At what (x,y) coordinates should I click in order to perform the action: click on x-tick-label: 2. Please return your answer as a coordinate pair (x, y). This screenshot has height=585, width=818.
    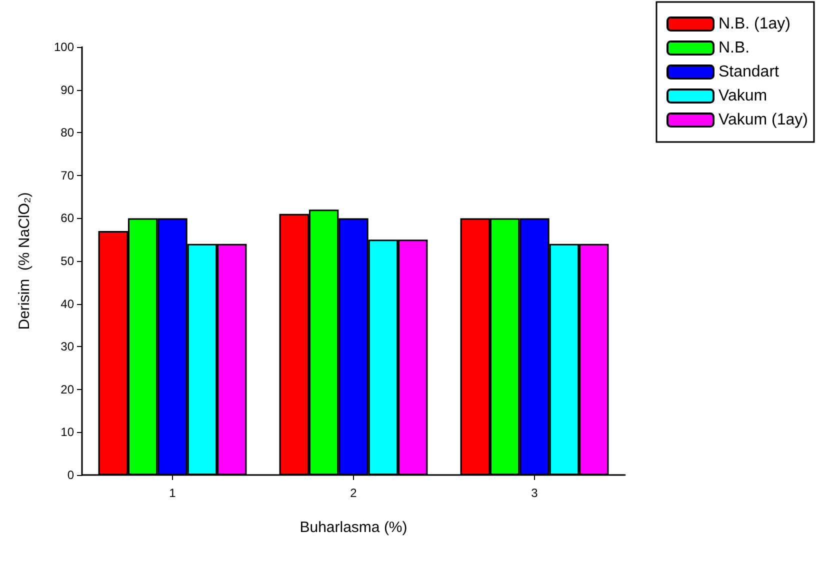
    Looking at the image, I should click on (354, 493).